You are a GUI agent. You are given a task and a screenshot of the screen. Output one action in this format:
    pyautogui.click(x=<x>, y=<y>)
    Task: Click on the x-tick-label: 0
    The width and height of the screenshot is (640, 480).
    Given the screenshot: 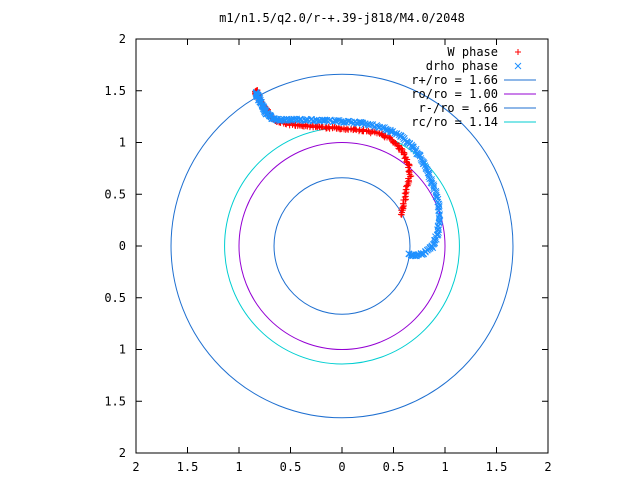 What is the action you would take?
    pyautogui.click(x=341, y=467)
    